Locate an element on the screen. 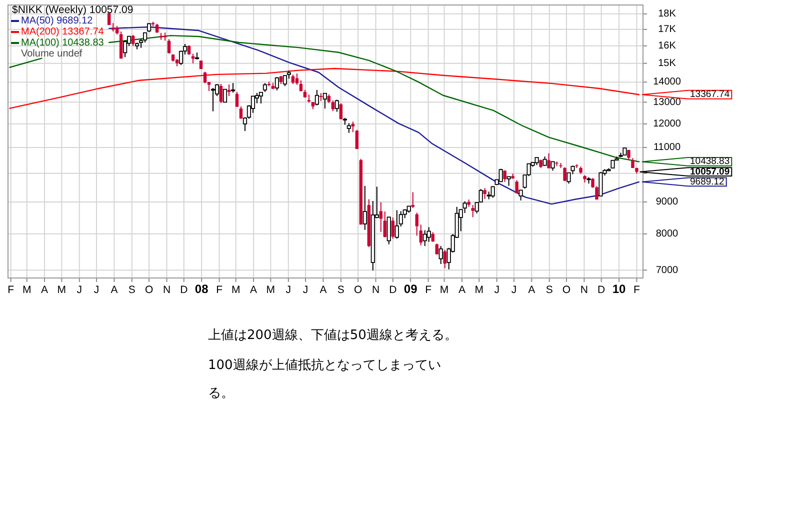  x-tick-label: 10 is located at coordinates (619, 289).